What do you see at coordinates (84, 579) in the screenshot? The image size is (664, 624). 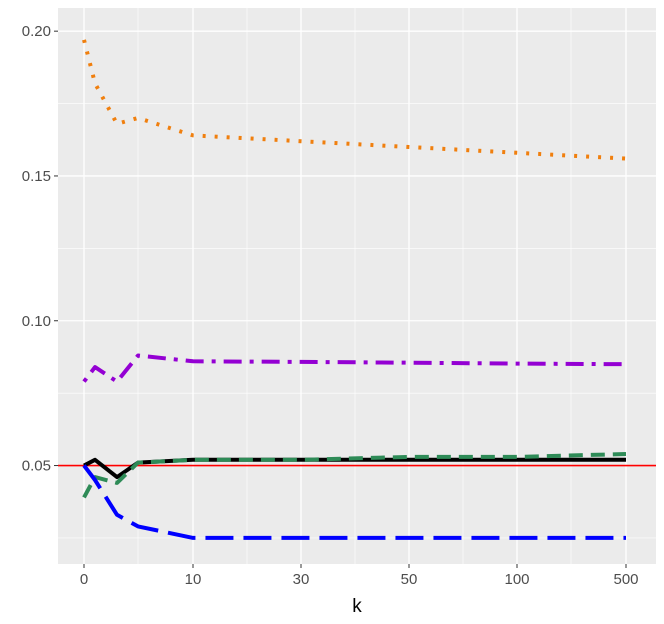 I see `x-tick-label: 0` at bounding box center [84, 579].